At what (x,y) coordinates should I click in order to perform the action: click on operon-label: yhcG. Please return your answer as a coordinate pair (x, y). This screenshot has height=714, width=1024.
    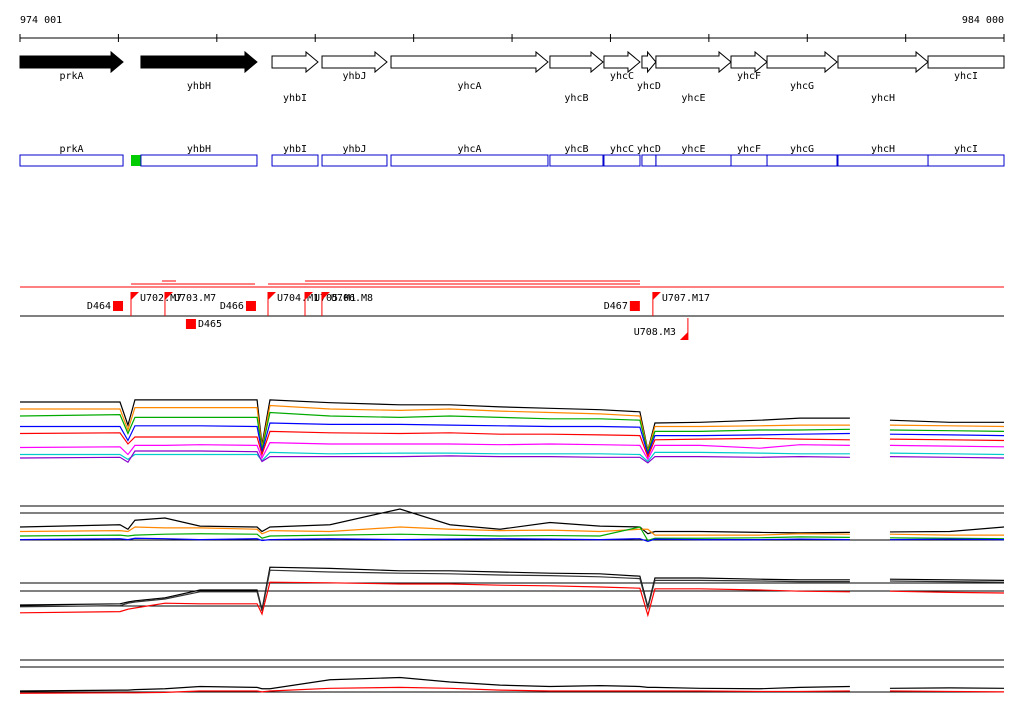
    Looking at the image, I should click on (802, 149).